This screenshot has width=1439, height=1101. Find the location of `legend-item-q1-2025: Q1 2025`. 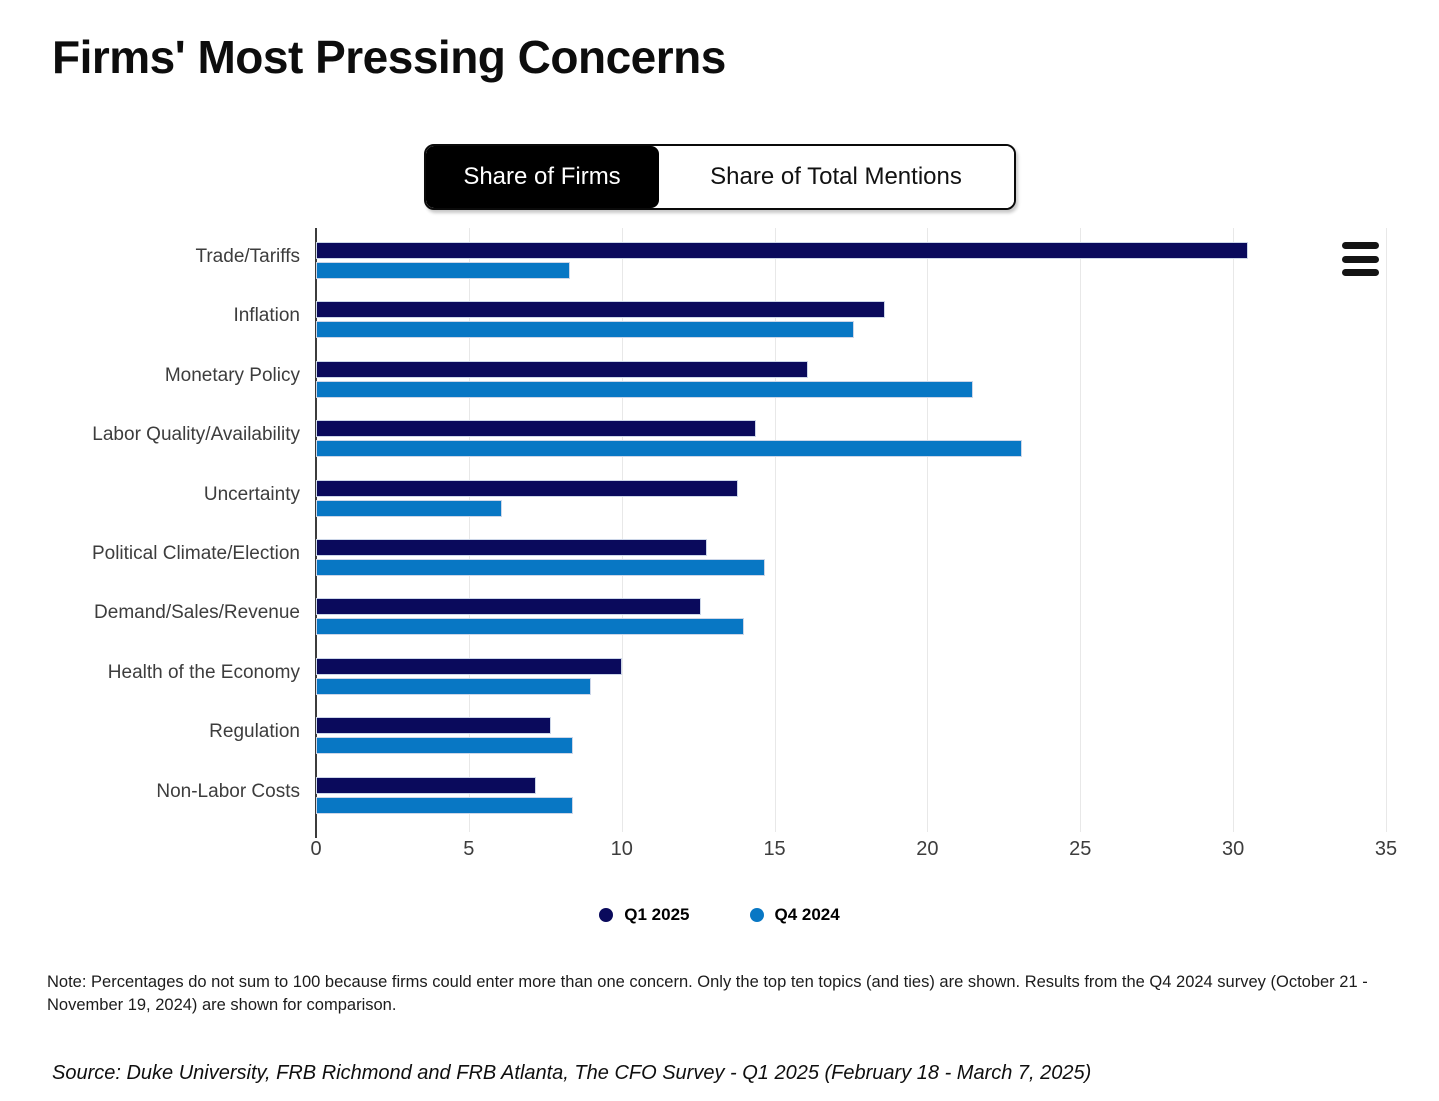

legend-item-q1-2025: Q1 2025 is located at coordinates (644, 915).